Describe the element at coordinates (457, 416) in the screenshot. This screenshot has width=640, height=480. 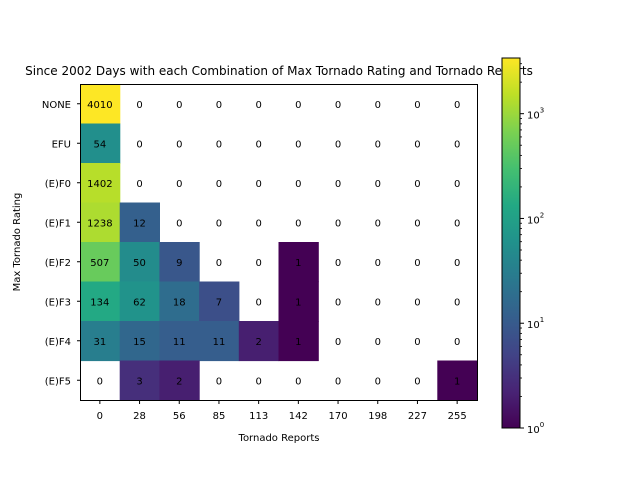
I see `x-tick-label: 255` at that location.